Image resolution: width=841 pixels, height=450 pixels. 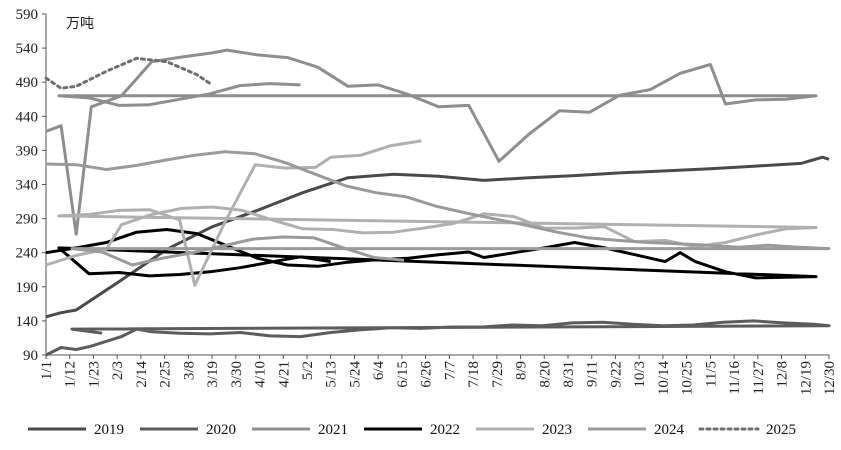 What do you see at coordinates (806, 378) in the screenshot?
I see `x-tick-label: 12/19` at bounding box center [806, 378].